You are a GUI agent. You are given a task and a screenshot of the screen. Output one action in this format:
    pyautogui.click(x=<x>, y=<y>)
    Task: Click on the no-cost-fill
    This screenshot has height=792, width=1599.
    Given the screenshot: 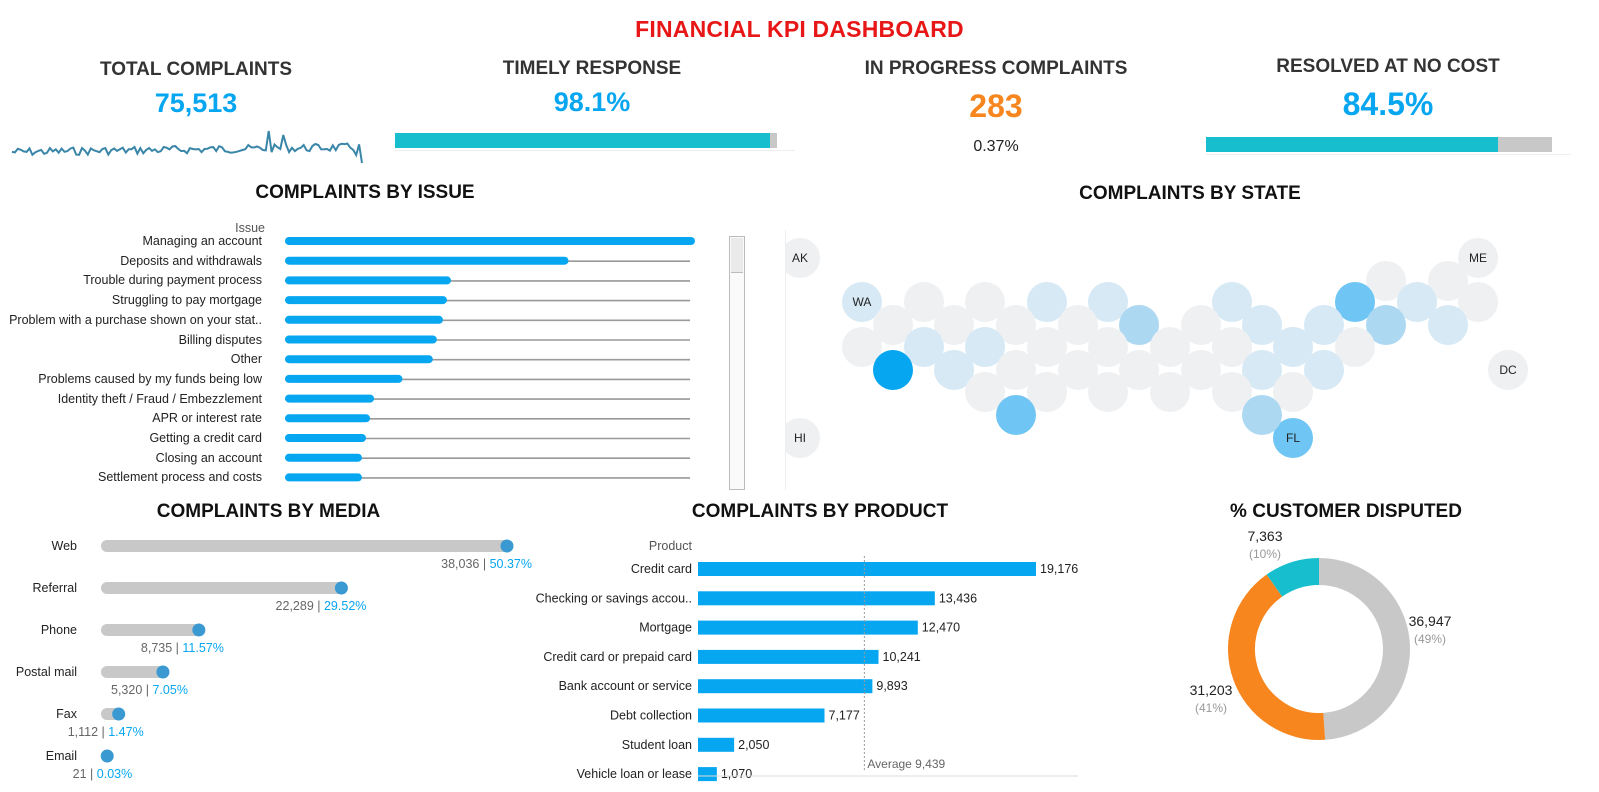 What is the action you would take?
    pyautogui.click(x=1352, y=144)
    